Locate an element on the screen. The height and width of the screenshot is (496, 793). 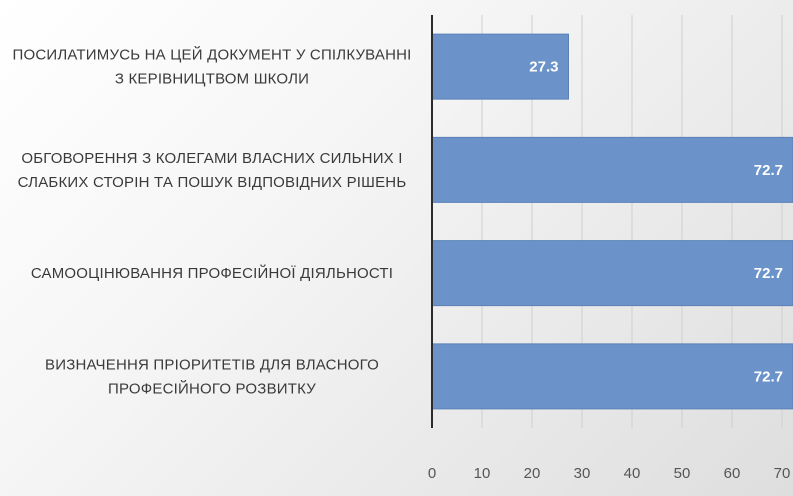
x-tick-label: 0 is located at coordinates (432, 473).